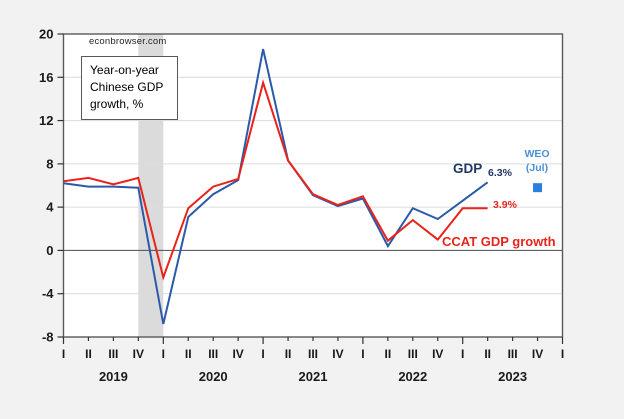 Image resolution: width=624 pixels, height=419 pixels. Describe the element at coordinates (468, 168) in the screenshot. I see `gdp-series-label: GDP` at that location.